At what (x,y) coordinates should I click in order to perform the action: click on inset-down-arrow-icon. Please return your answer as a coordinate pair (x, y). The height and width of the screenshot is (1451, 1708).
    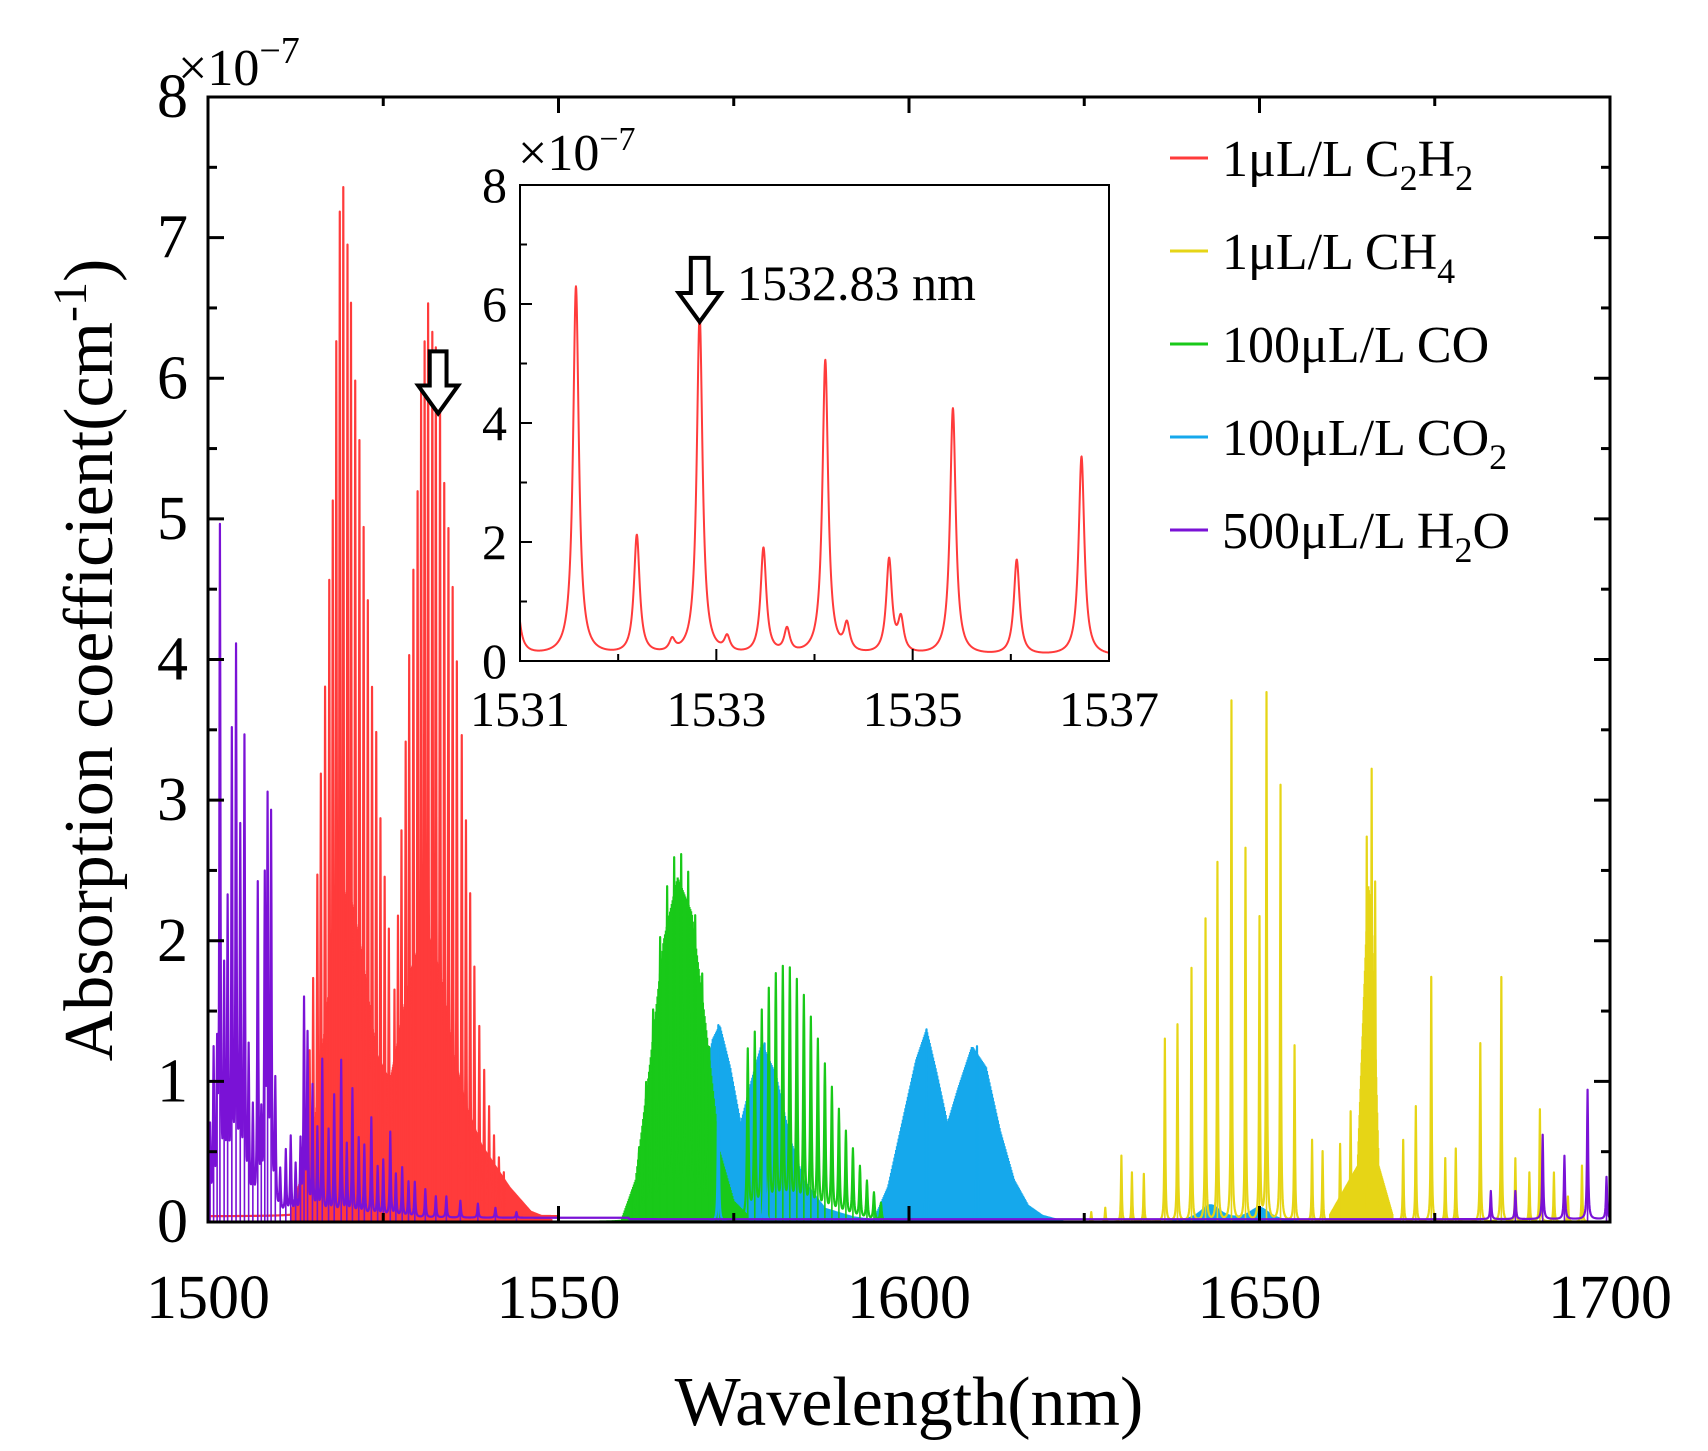
    Looking at the image, I should click on (699, 290).